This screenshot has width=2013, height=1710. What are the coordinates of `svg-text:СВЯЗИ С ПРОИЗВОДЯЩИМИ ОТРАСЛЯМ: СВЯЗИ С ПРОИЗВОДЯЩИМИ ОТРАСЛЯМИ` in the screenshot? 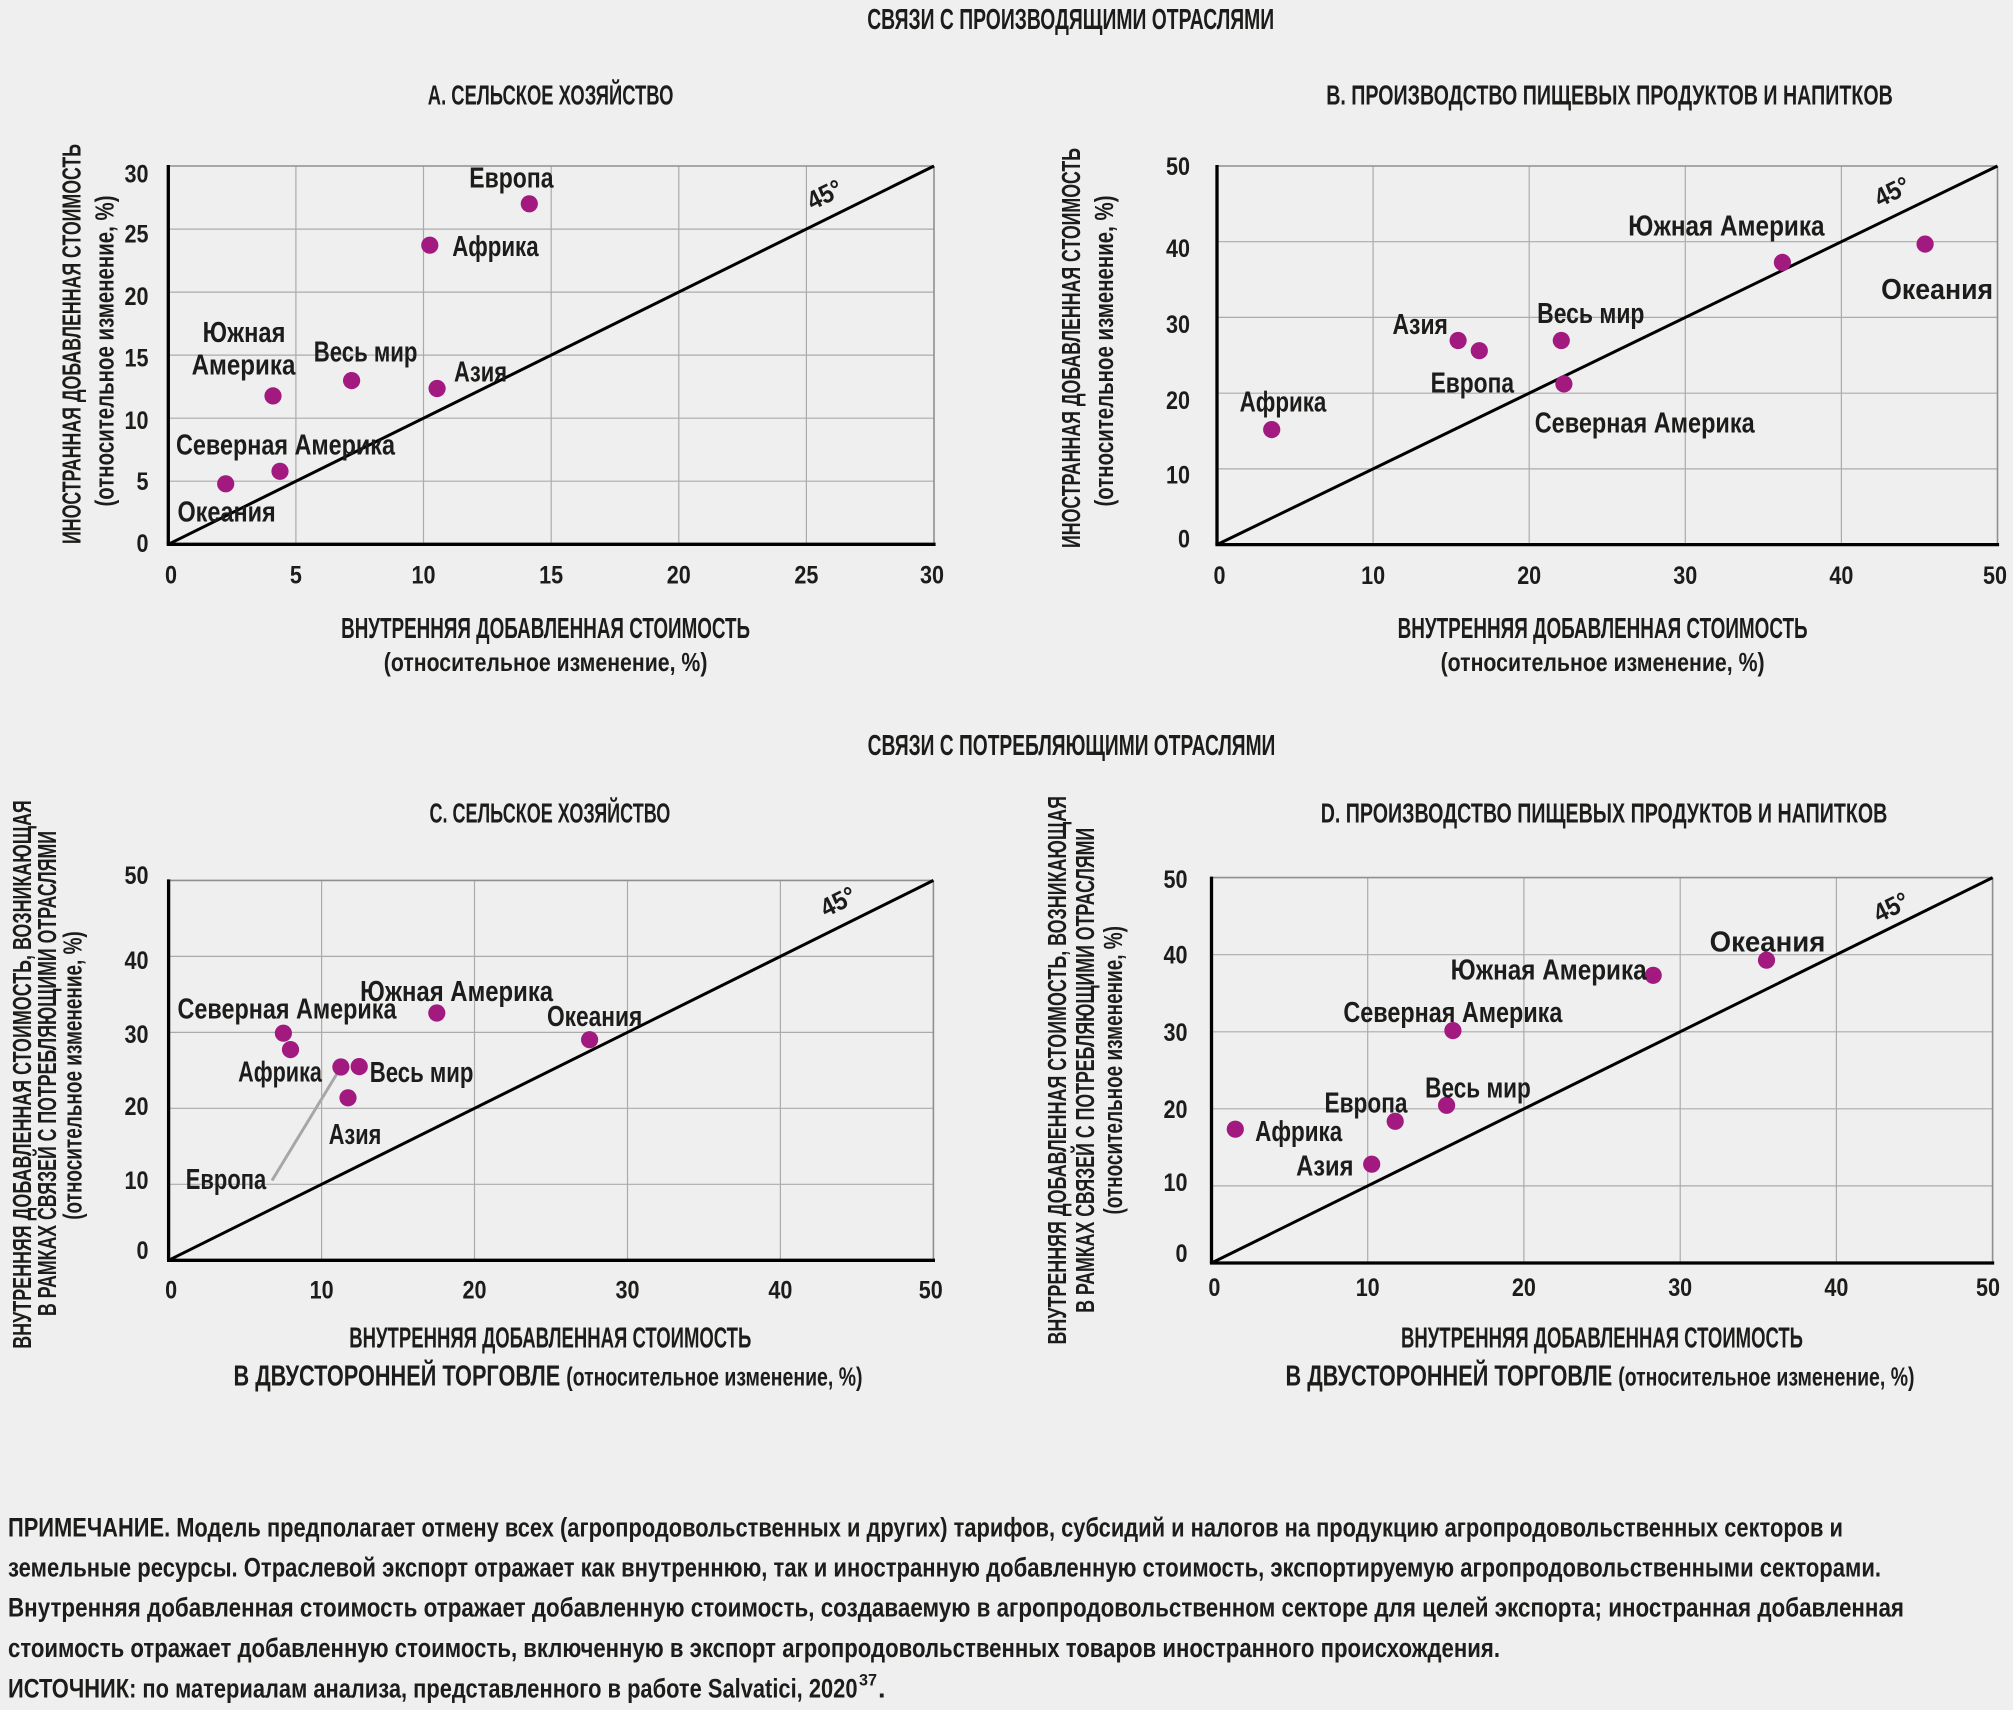 It's located at (1070, 20).